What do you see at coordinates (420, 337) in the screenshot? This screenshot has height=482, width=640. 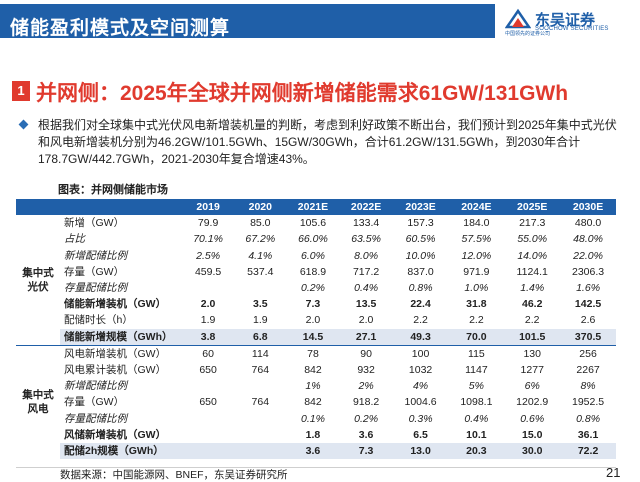 I see `table-cell: 49.3` at bounding box center [420, 337].